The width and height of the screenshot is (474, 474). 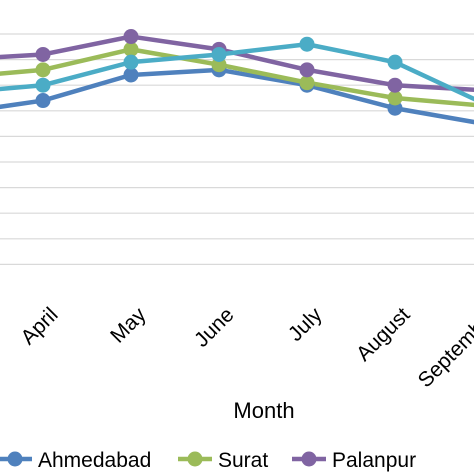 What do you see at coordinates (444, 347) in the screenshot?
I see `x-tick-label: September` at bounding box center [444, 347].